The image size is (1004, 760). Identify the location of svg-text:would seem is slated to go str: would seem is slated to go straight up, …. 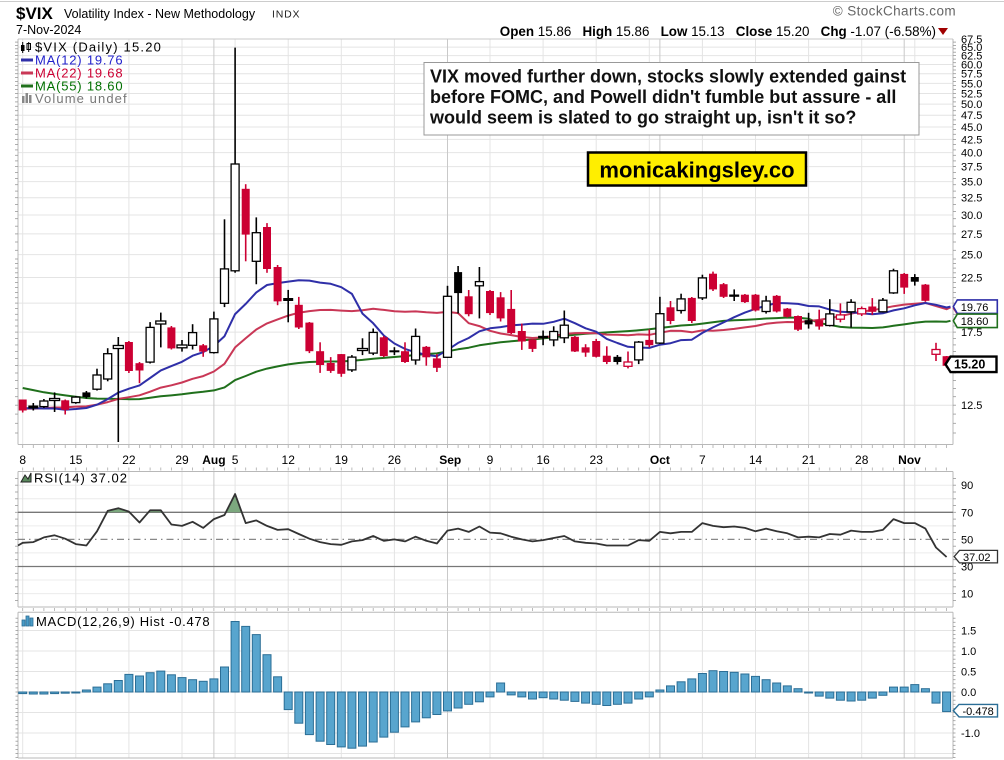
(642, 118).